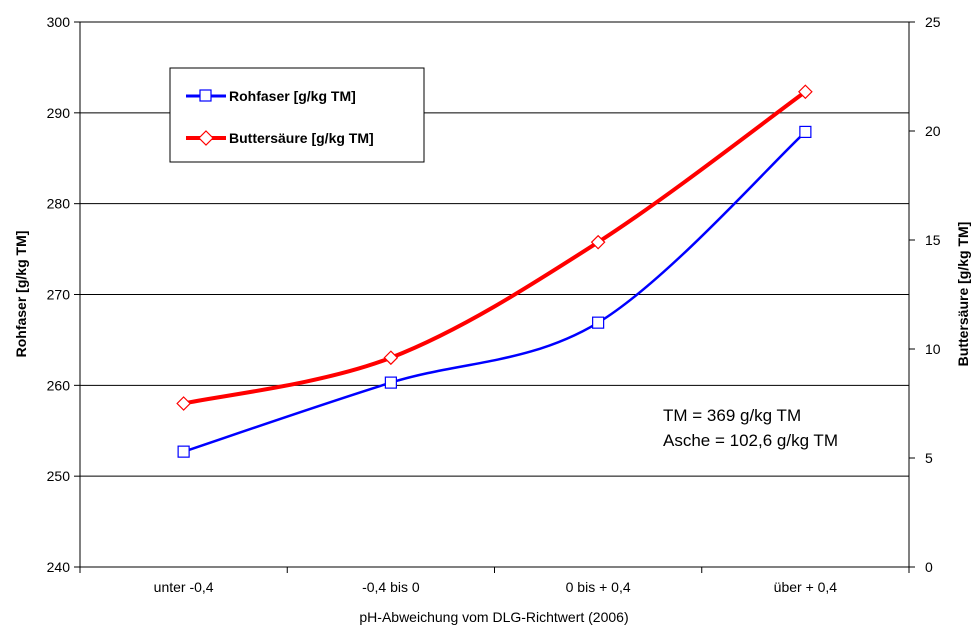 The width and height of the screenshot is (976, 628). I want to click on x-axis-title: pH-Abweichung vom DLG-Richtwert (2006), so click(493, 617).